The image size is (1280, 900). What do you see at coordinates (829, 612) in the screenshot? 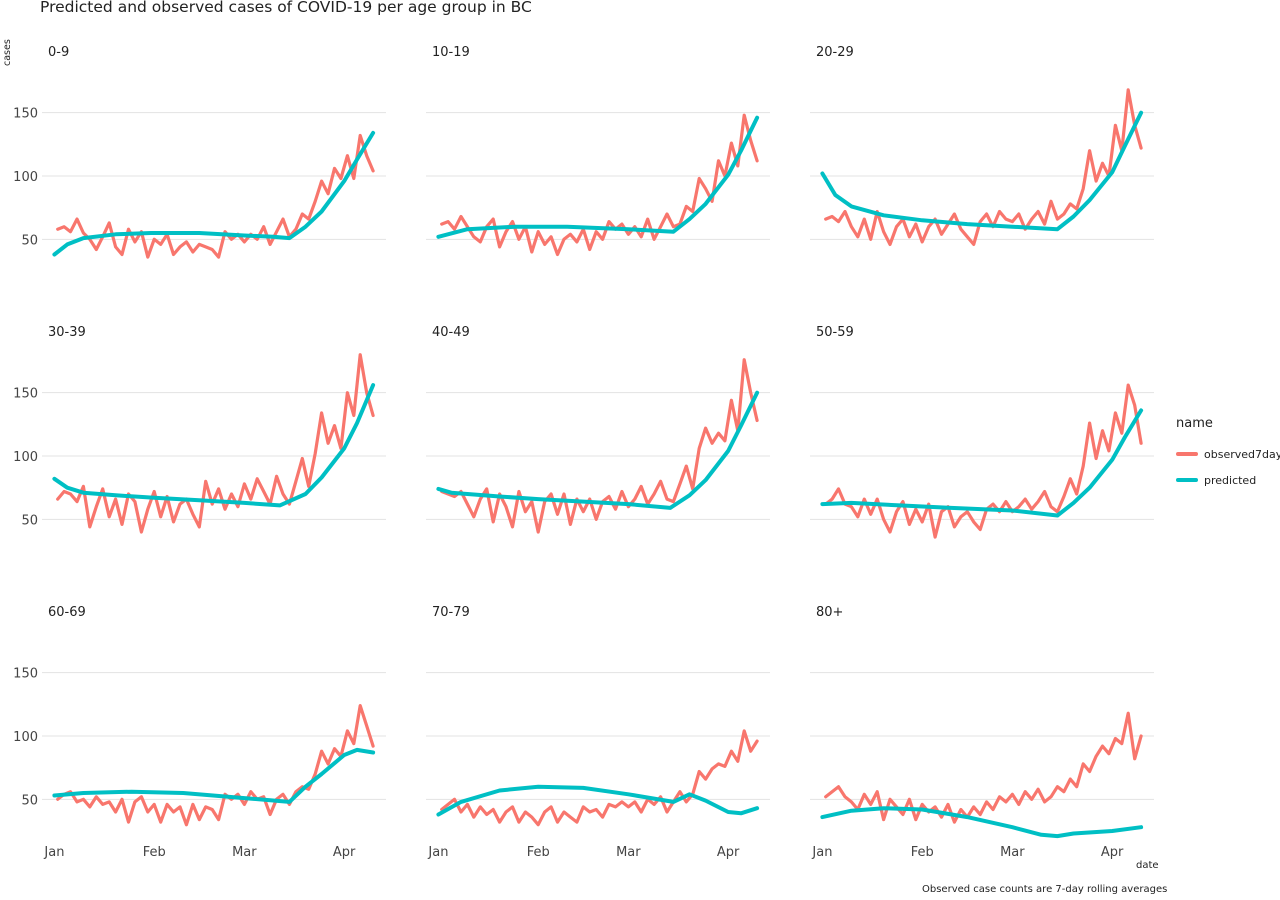
I see `panel-label: 80+` at bounding box center [829, 612].